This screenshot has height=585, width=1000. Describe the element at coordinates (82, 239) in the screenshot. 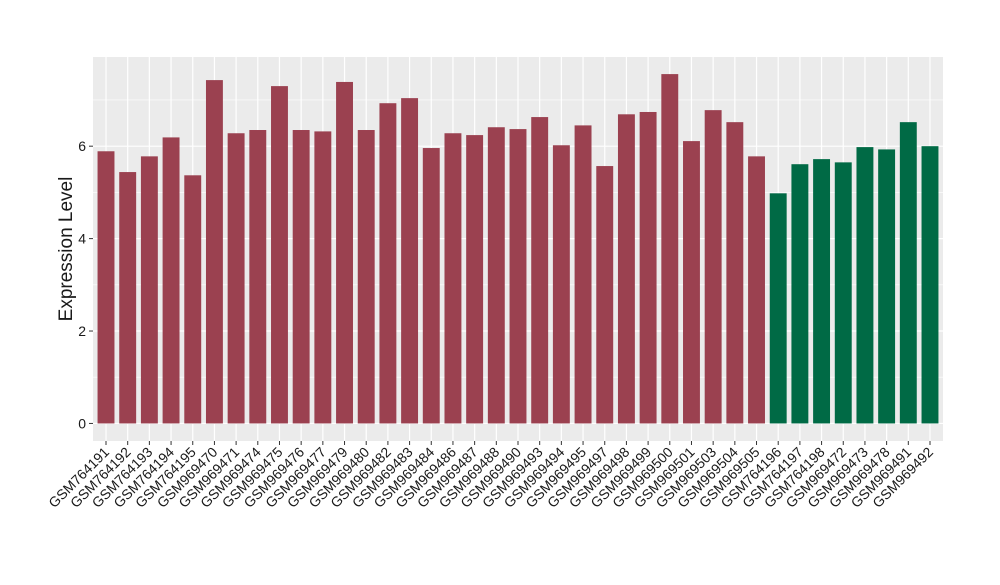

I see `y-tick-label: 4` at that location.